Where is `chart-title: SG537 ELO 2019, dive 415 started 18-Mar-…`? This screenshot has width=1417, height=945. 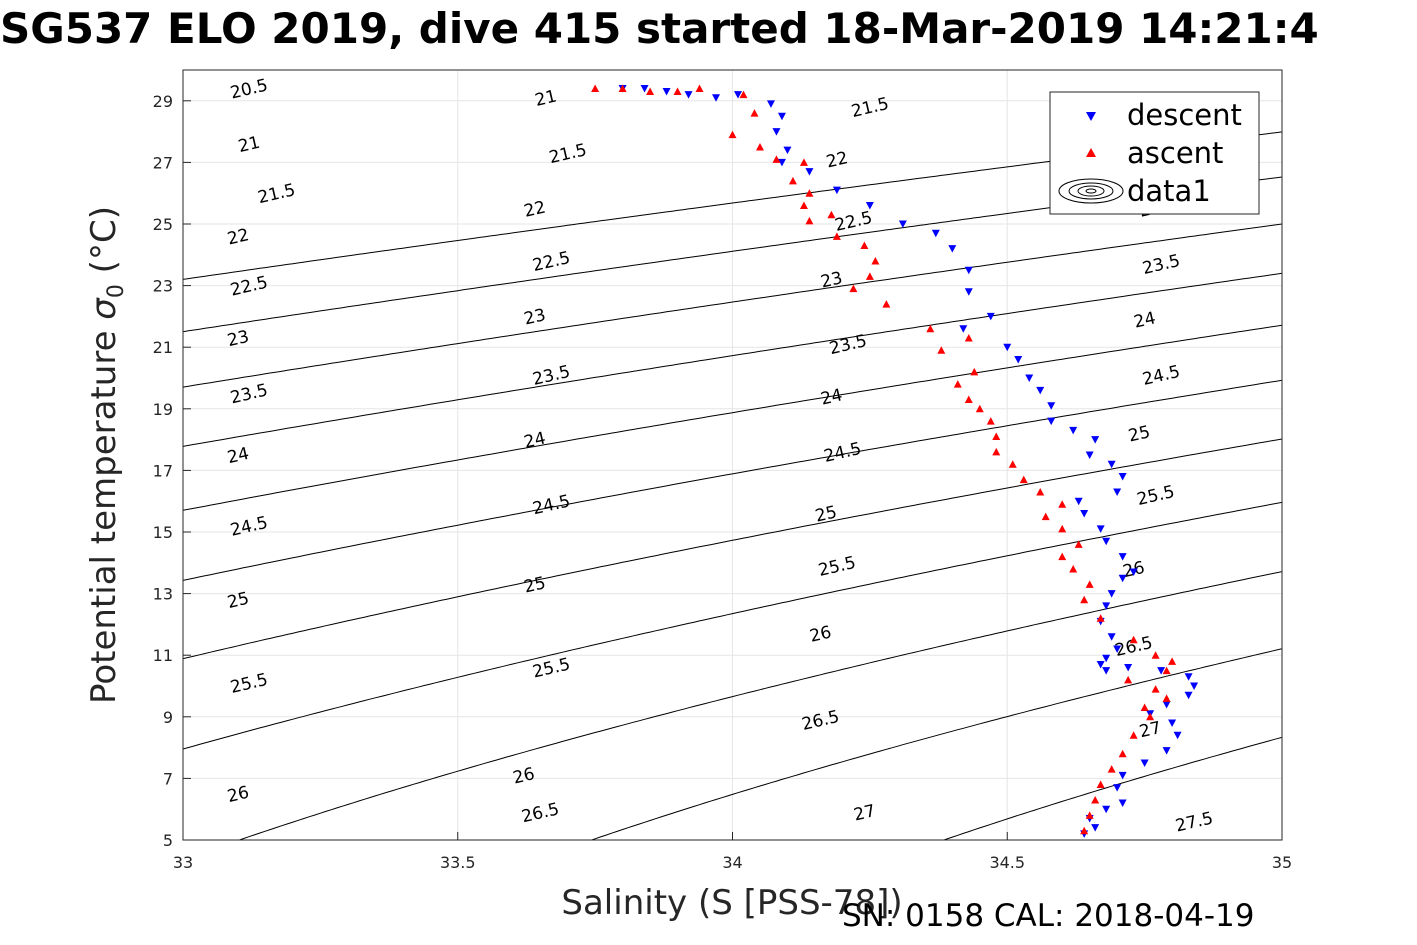 chart-title: SG537 ELO 2019, dive 415 started 18-Mar-… is located at coordinates (659, 28).